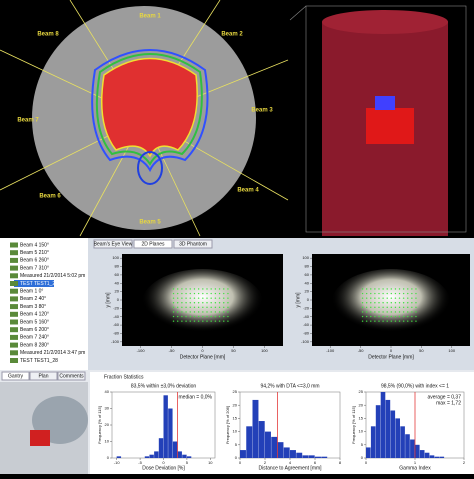 The width and height of the screenshot is (474, 479). What do you see at coordinates (140, 462) in the screenshot?
I see `x-tick-label: -5` at bounding box center [140, 462].